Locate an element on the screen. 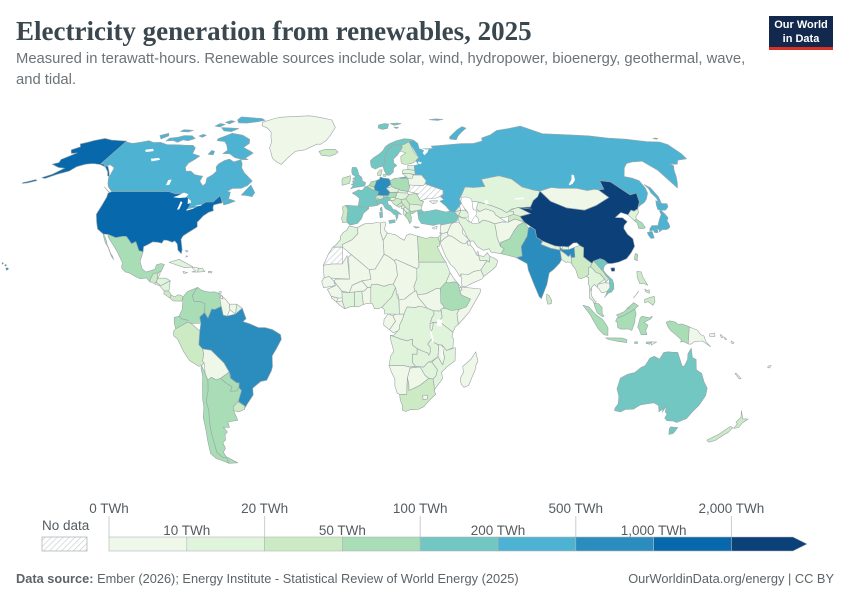 The height and width of the screenshot is (600, 850). svg-text: 1,000 TWh is located at coordinates (654, 530).